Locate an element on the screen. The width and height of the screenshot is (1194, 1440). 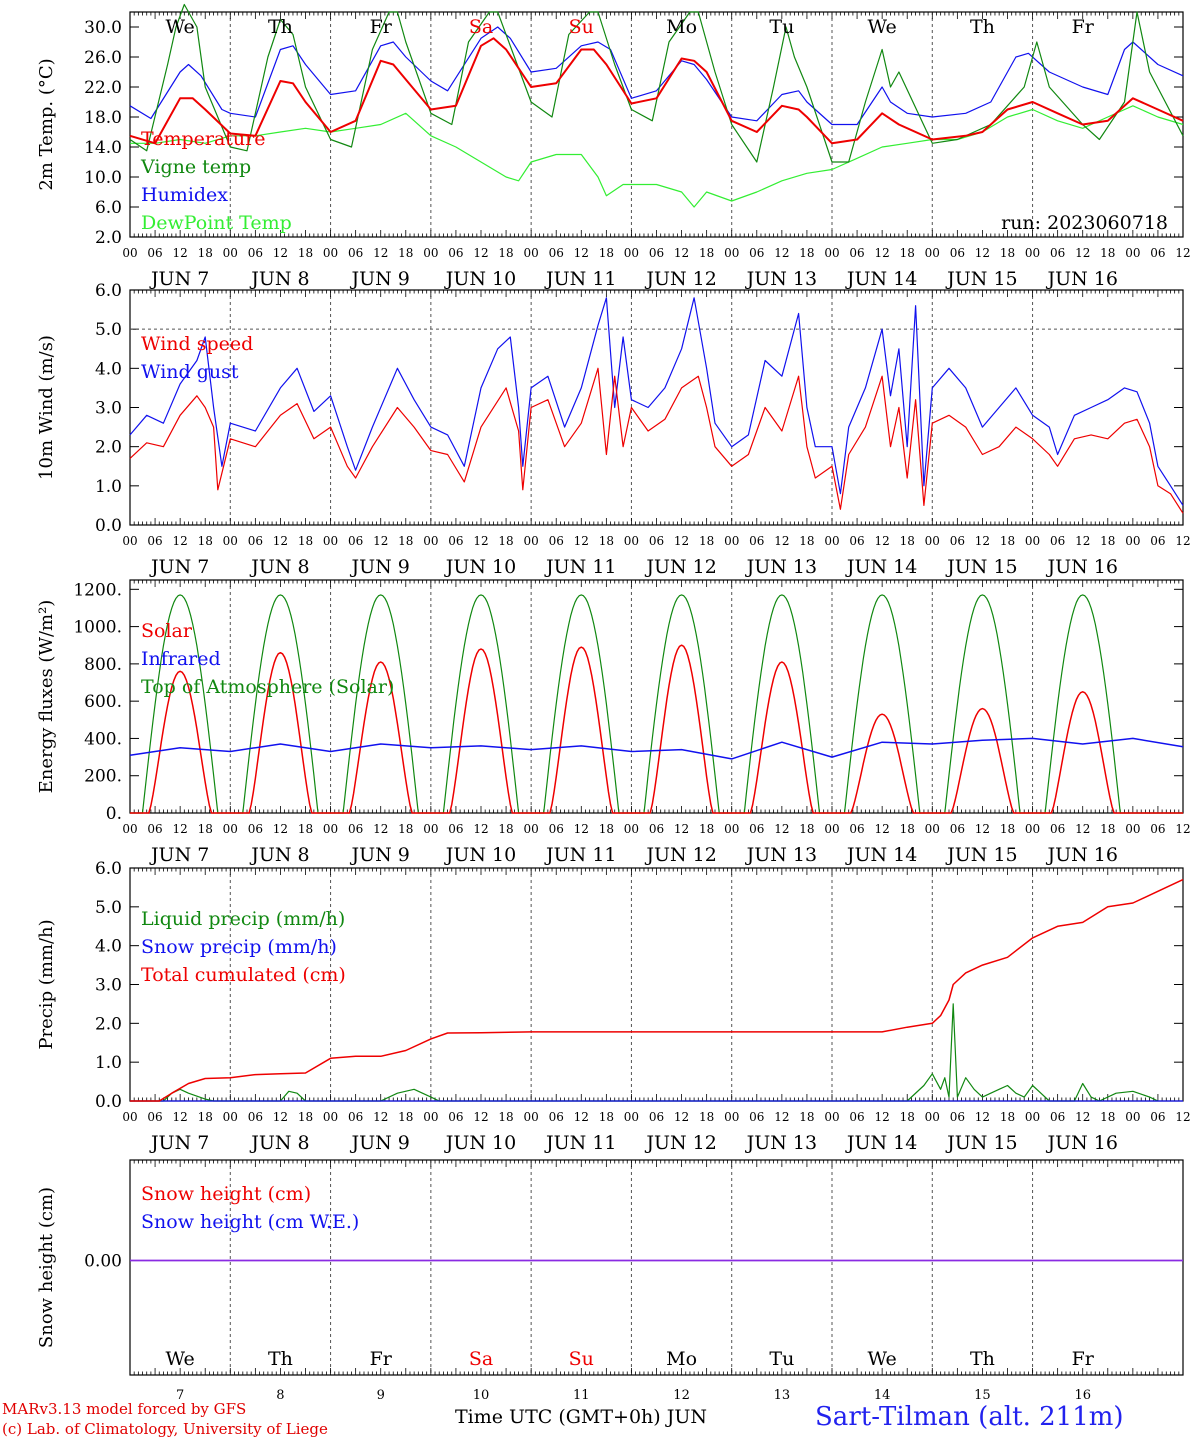
day-label: JUN 9 is located at coordinates (380, 279).